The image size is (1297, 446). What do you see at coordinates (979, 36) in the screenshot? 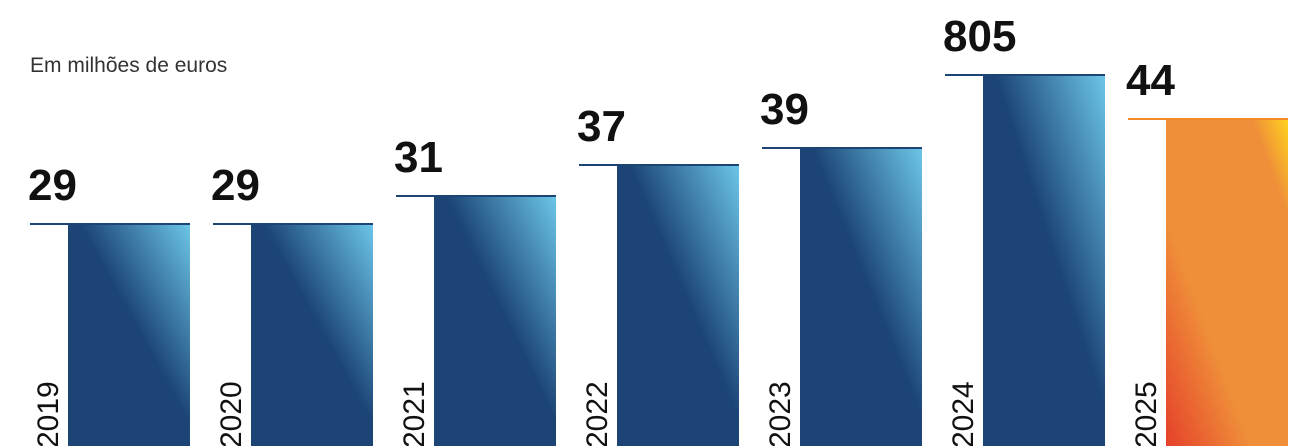
I see `value-label-2024: 805` at bounding box center [979, 36].